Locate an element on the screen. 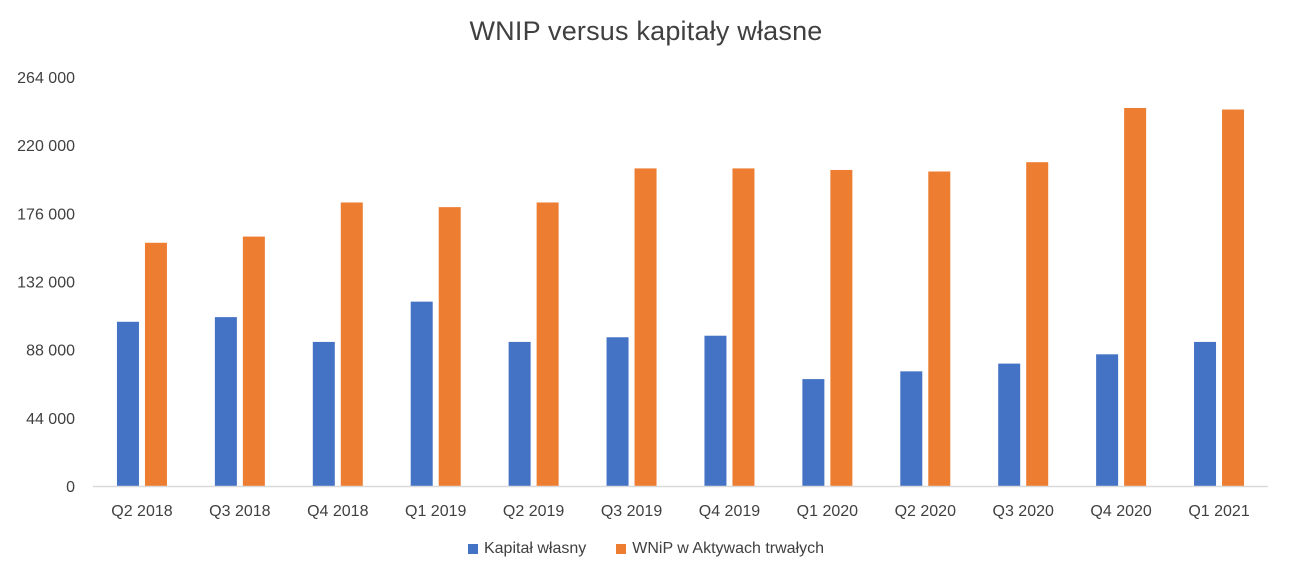  x-tick-label: Q2 2019 is located at coordinates (533, 511).